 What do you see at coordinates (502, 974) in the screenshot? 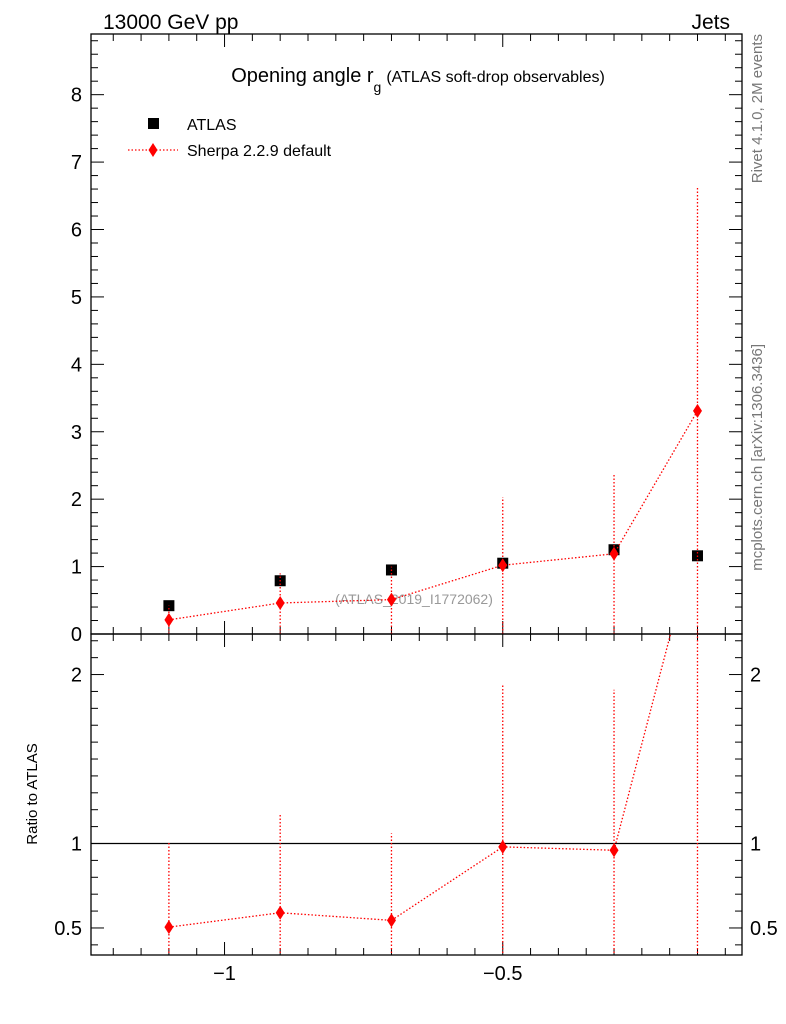
I see `x-tick-label: −0.5` at bounding box center [502, 974].